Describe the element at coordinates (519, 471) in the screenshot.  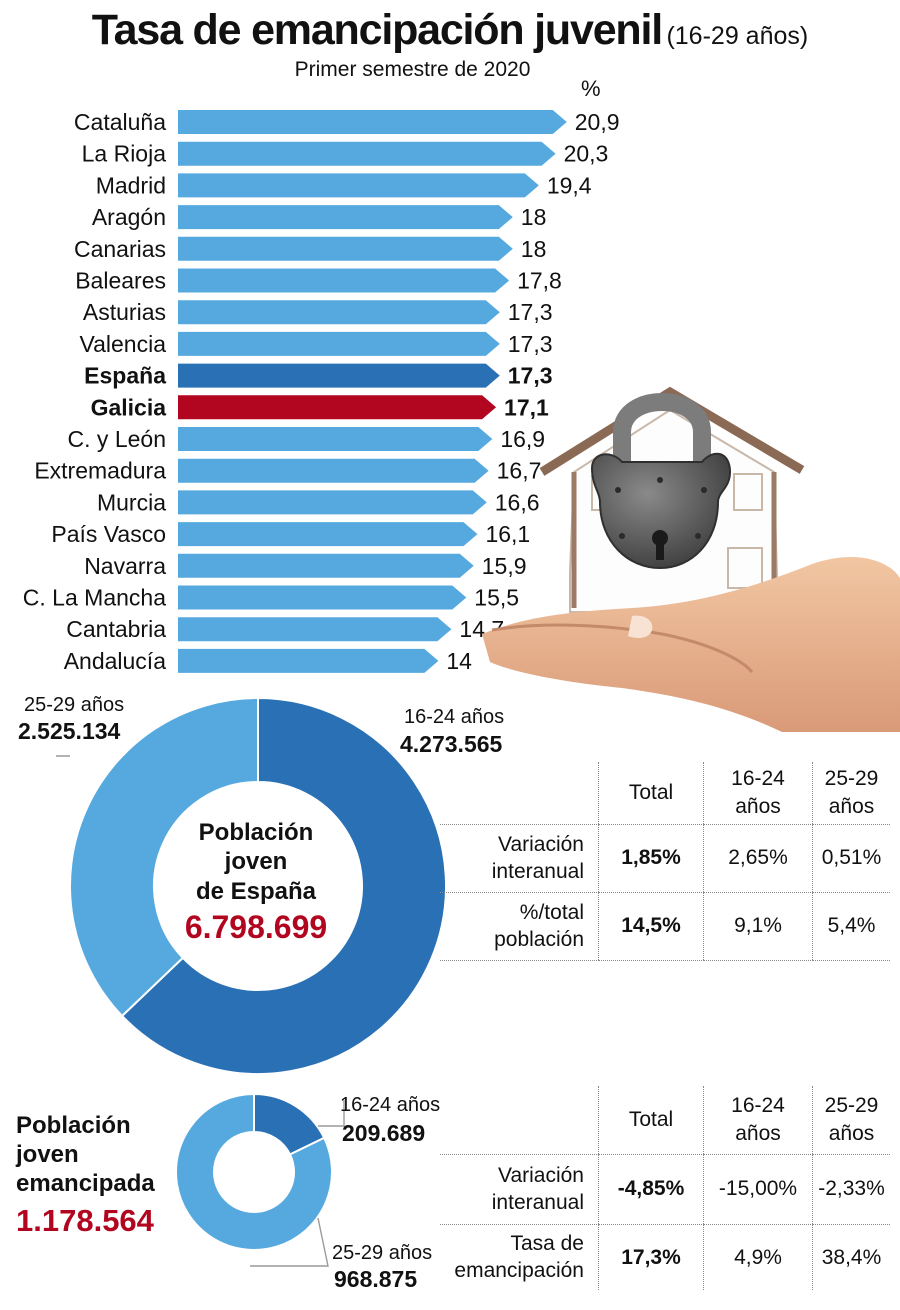
I see `value-label: 16,7` at that location.